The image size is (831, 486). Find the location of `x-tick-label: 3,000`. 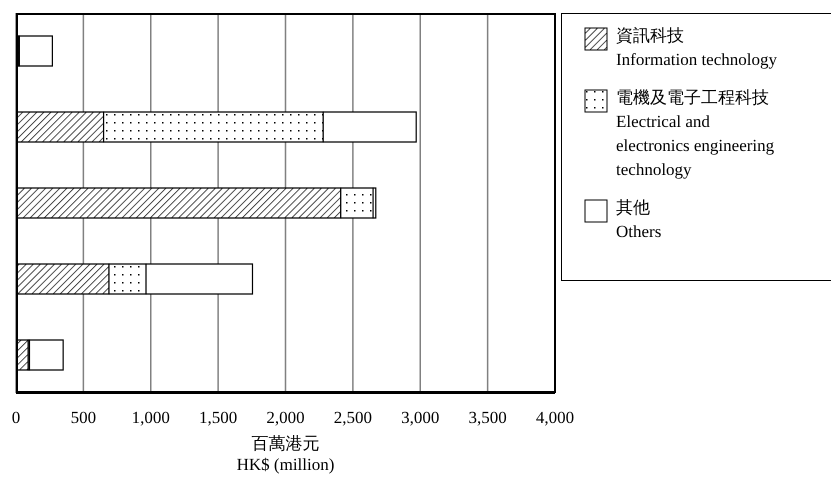

x-tick-label: 3,000 is located at coordinates (420, 418).